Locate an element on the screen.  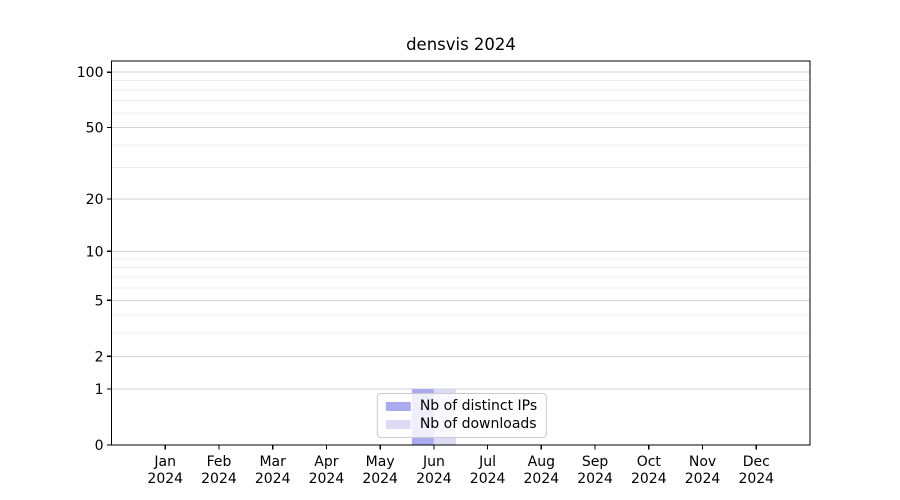
legend-swatch-distinct-ips is located at coordinates (398, 406).